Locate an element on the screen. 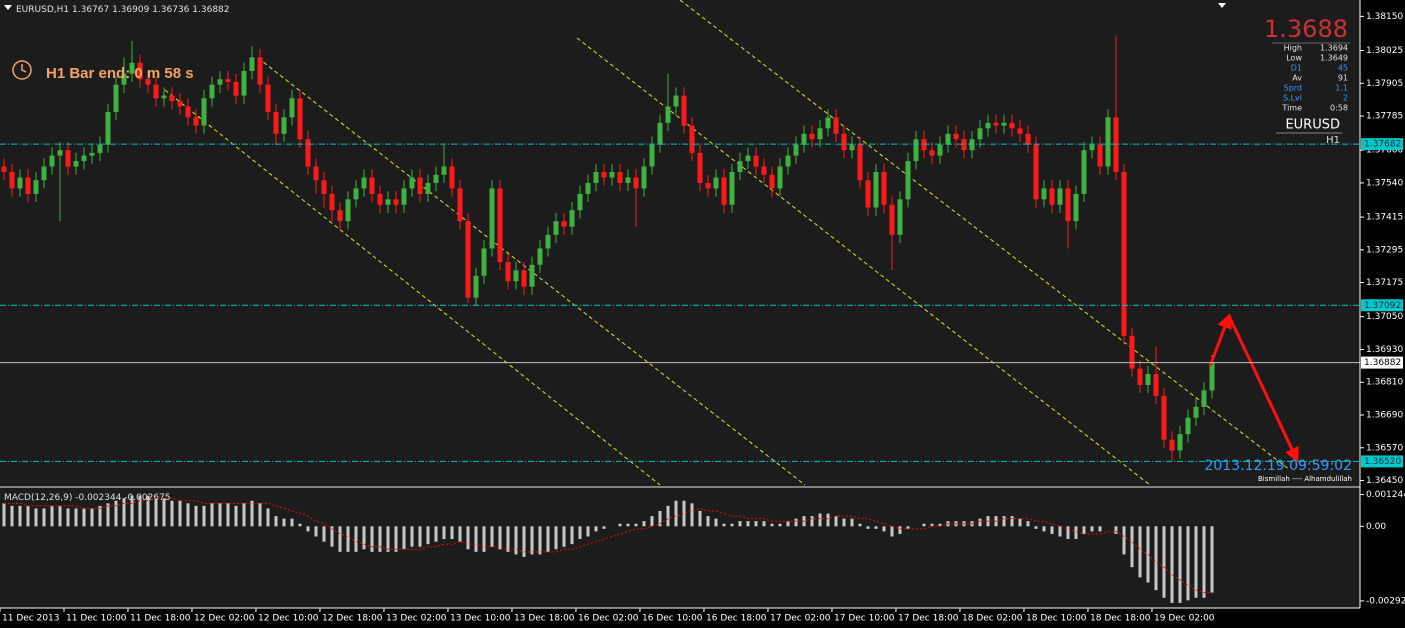  y-tick-label: 1.36690 is located at coordinates (1384, 416).